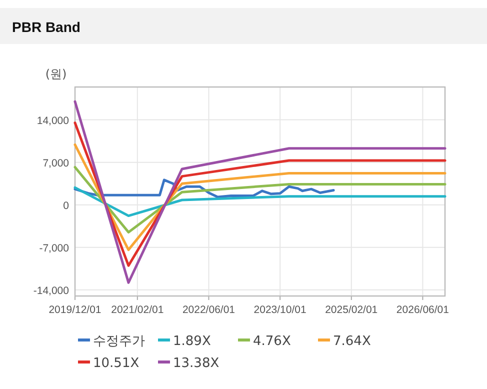 The width and height of the screenshot is (487, 389). Describe the element at coordinates (119, 341) in the screenshot. I see `legend-label: 수정주가` at that location.